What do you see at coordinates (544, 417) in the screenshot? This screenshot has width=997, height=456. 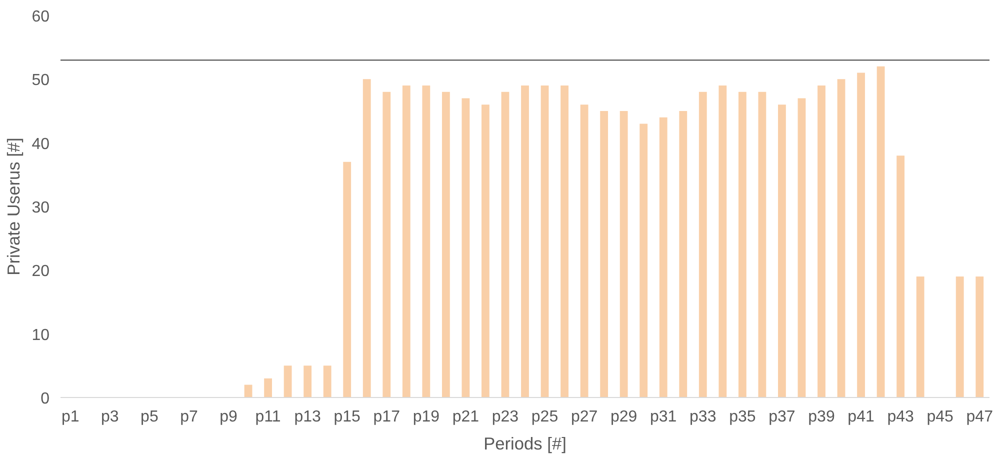 I see `x-tick-label: p25` at bounding box center [544, 417].